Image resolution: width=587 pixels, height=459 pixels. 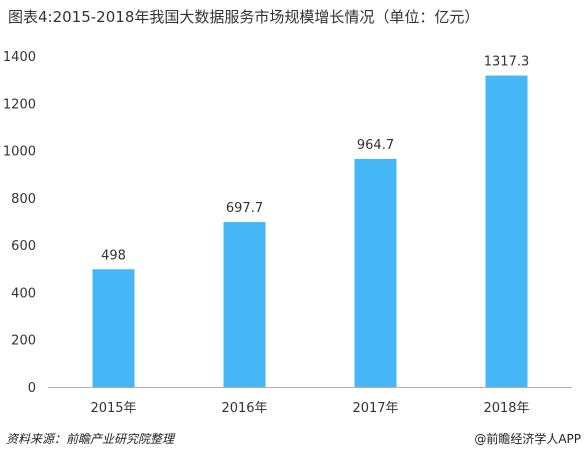 I want to click on x-tick-label: 2016年, so click(x=244, y=408).